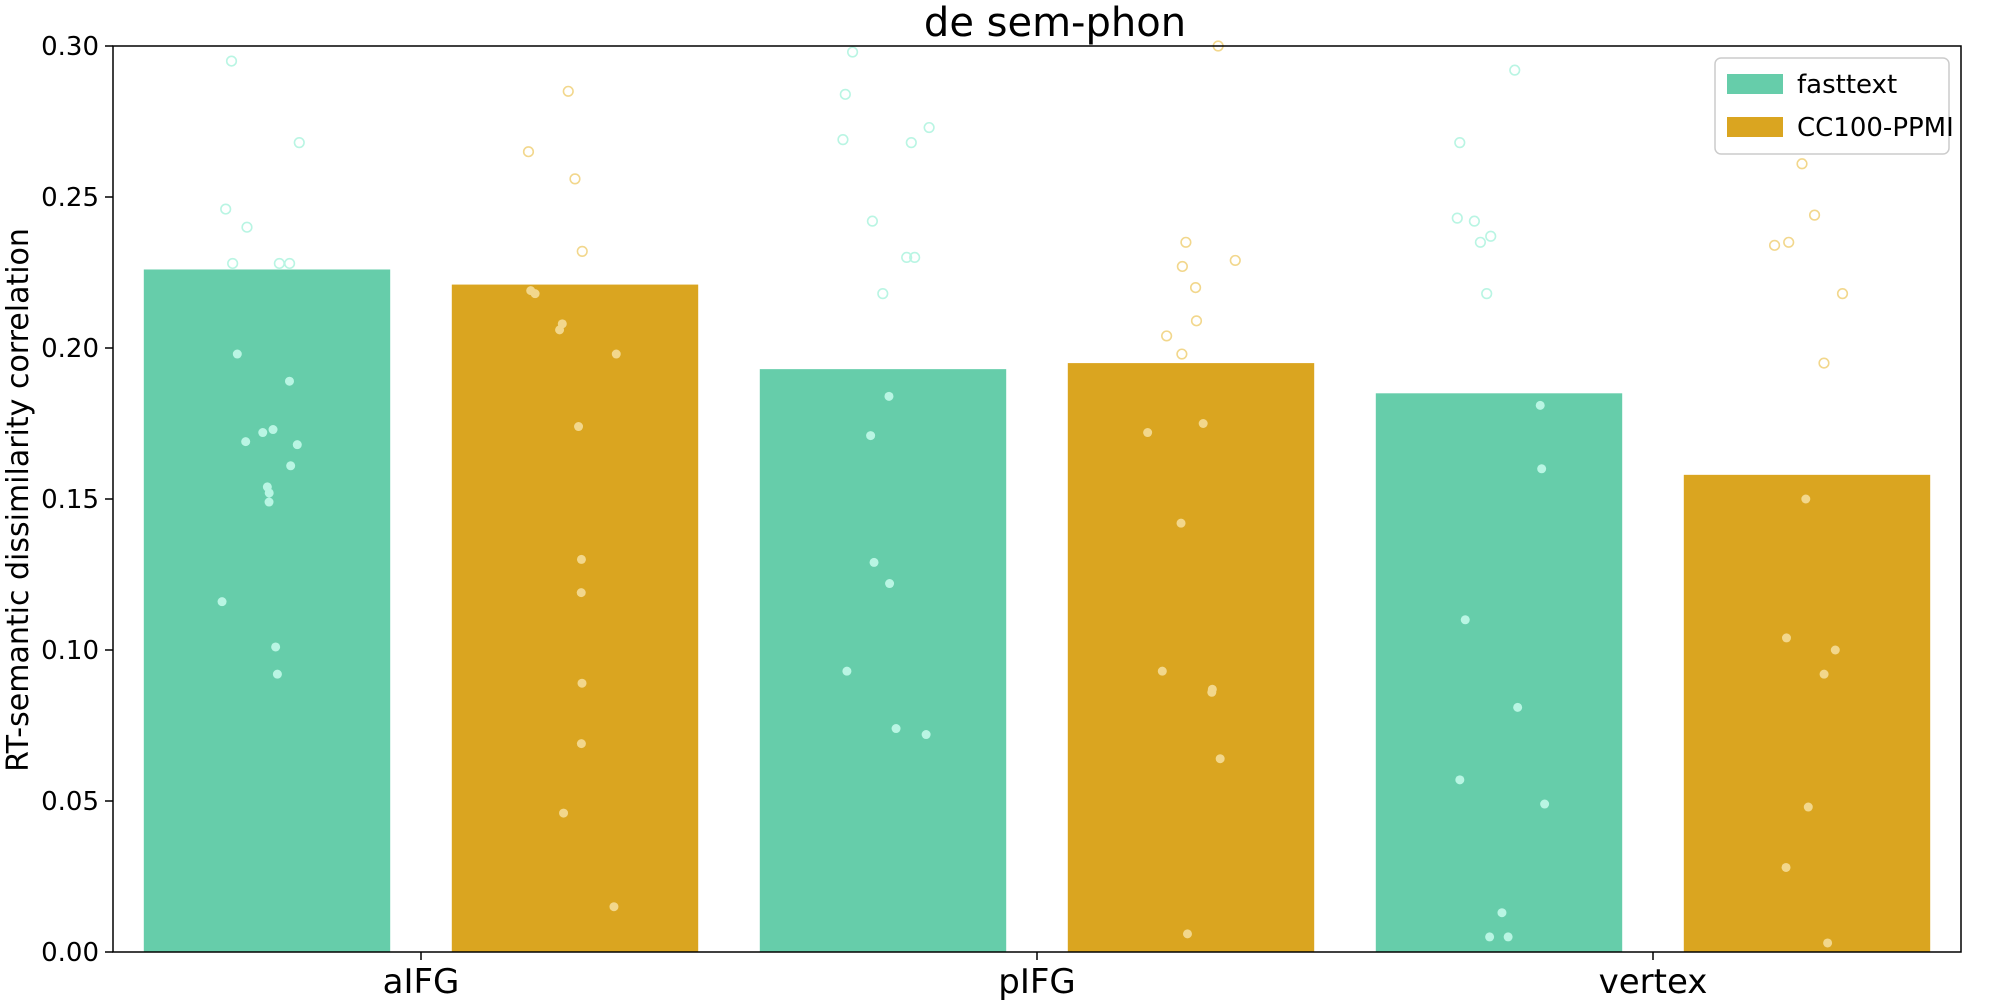 The width and height of the screenshot is (2000, 1004). What do you see at coordinates (70, 802) in the screenshot?
I see `y-tick-label: 0.05` at bounding box center [70, 802].